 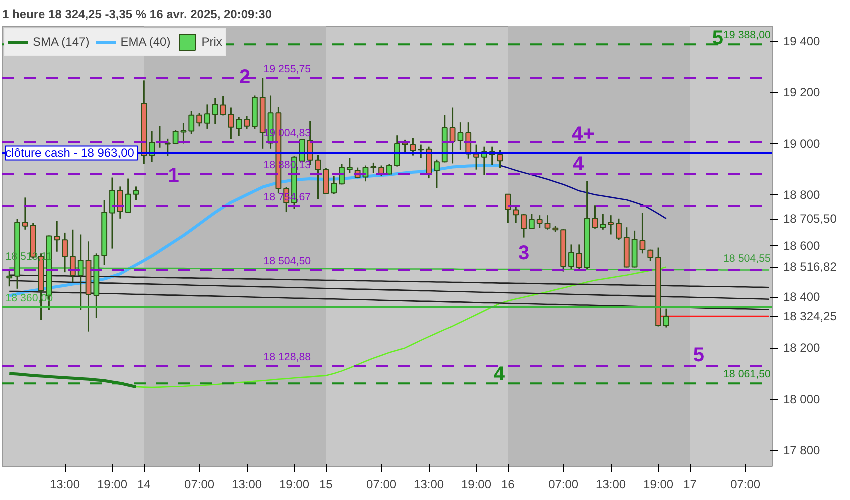 I want to click on annotation: 1, so click(x=174, y=175).